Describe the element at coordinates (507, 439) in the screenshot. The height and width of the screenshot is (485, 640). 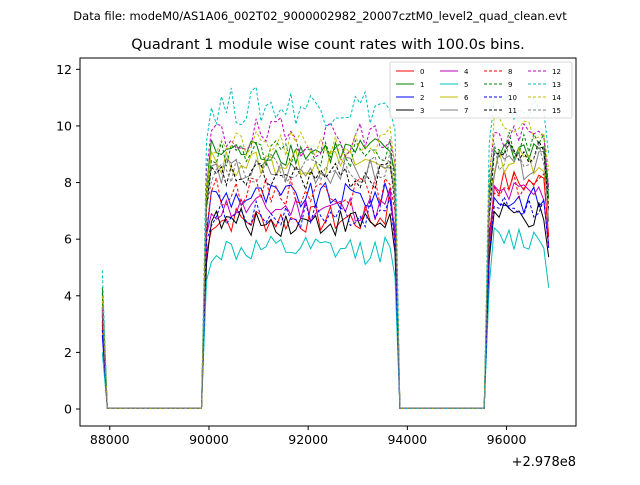
I see `x-tick-label-96000: 96000` at that location.